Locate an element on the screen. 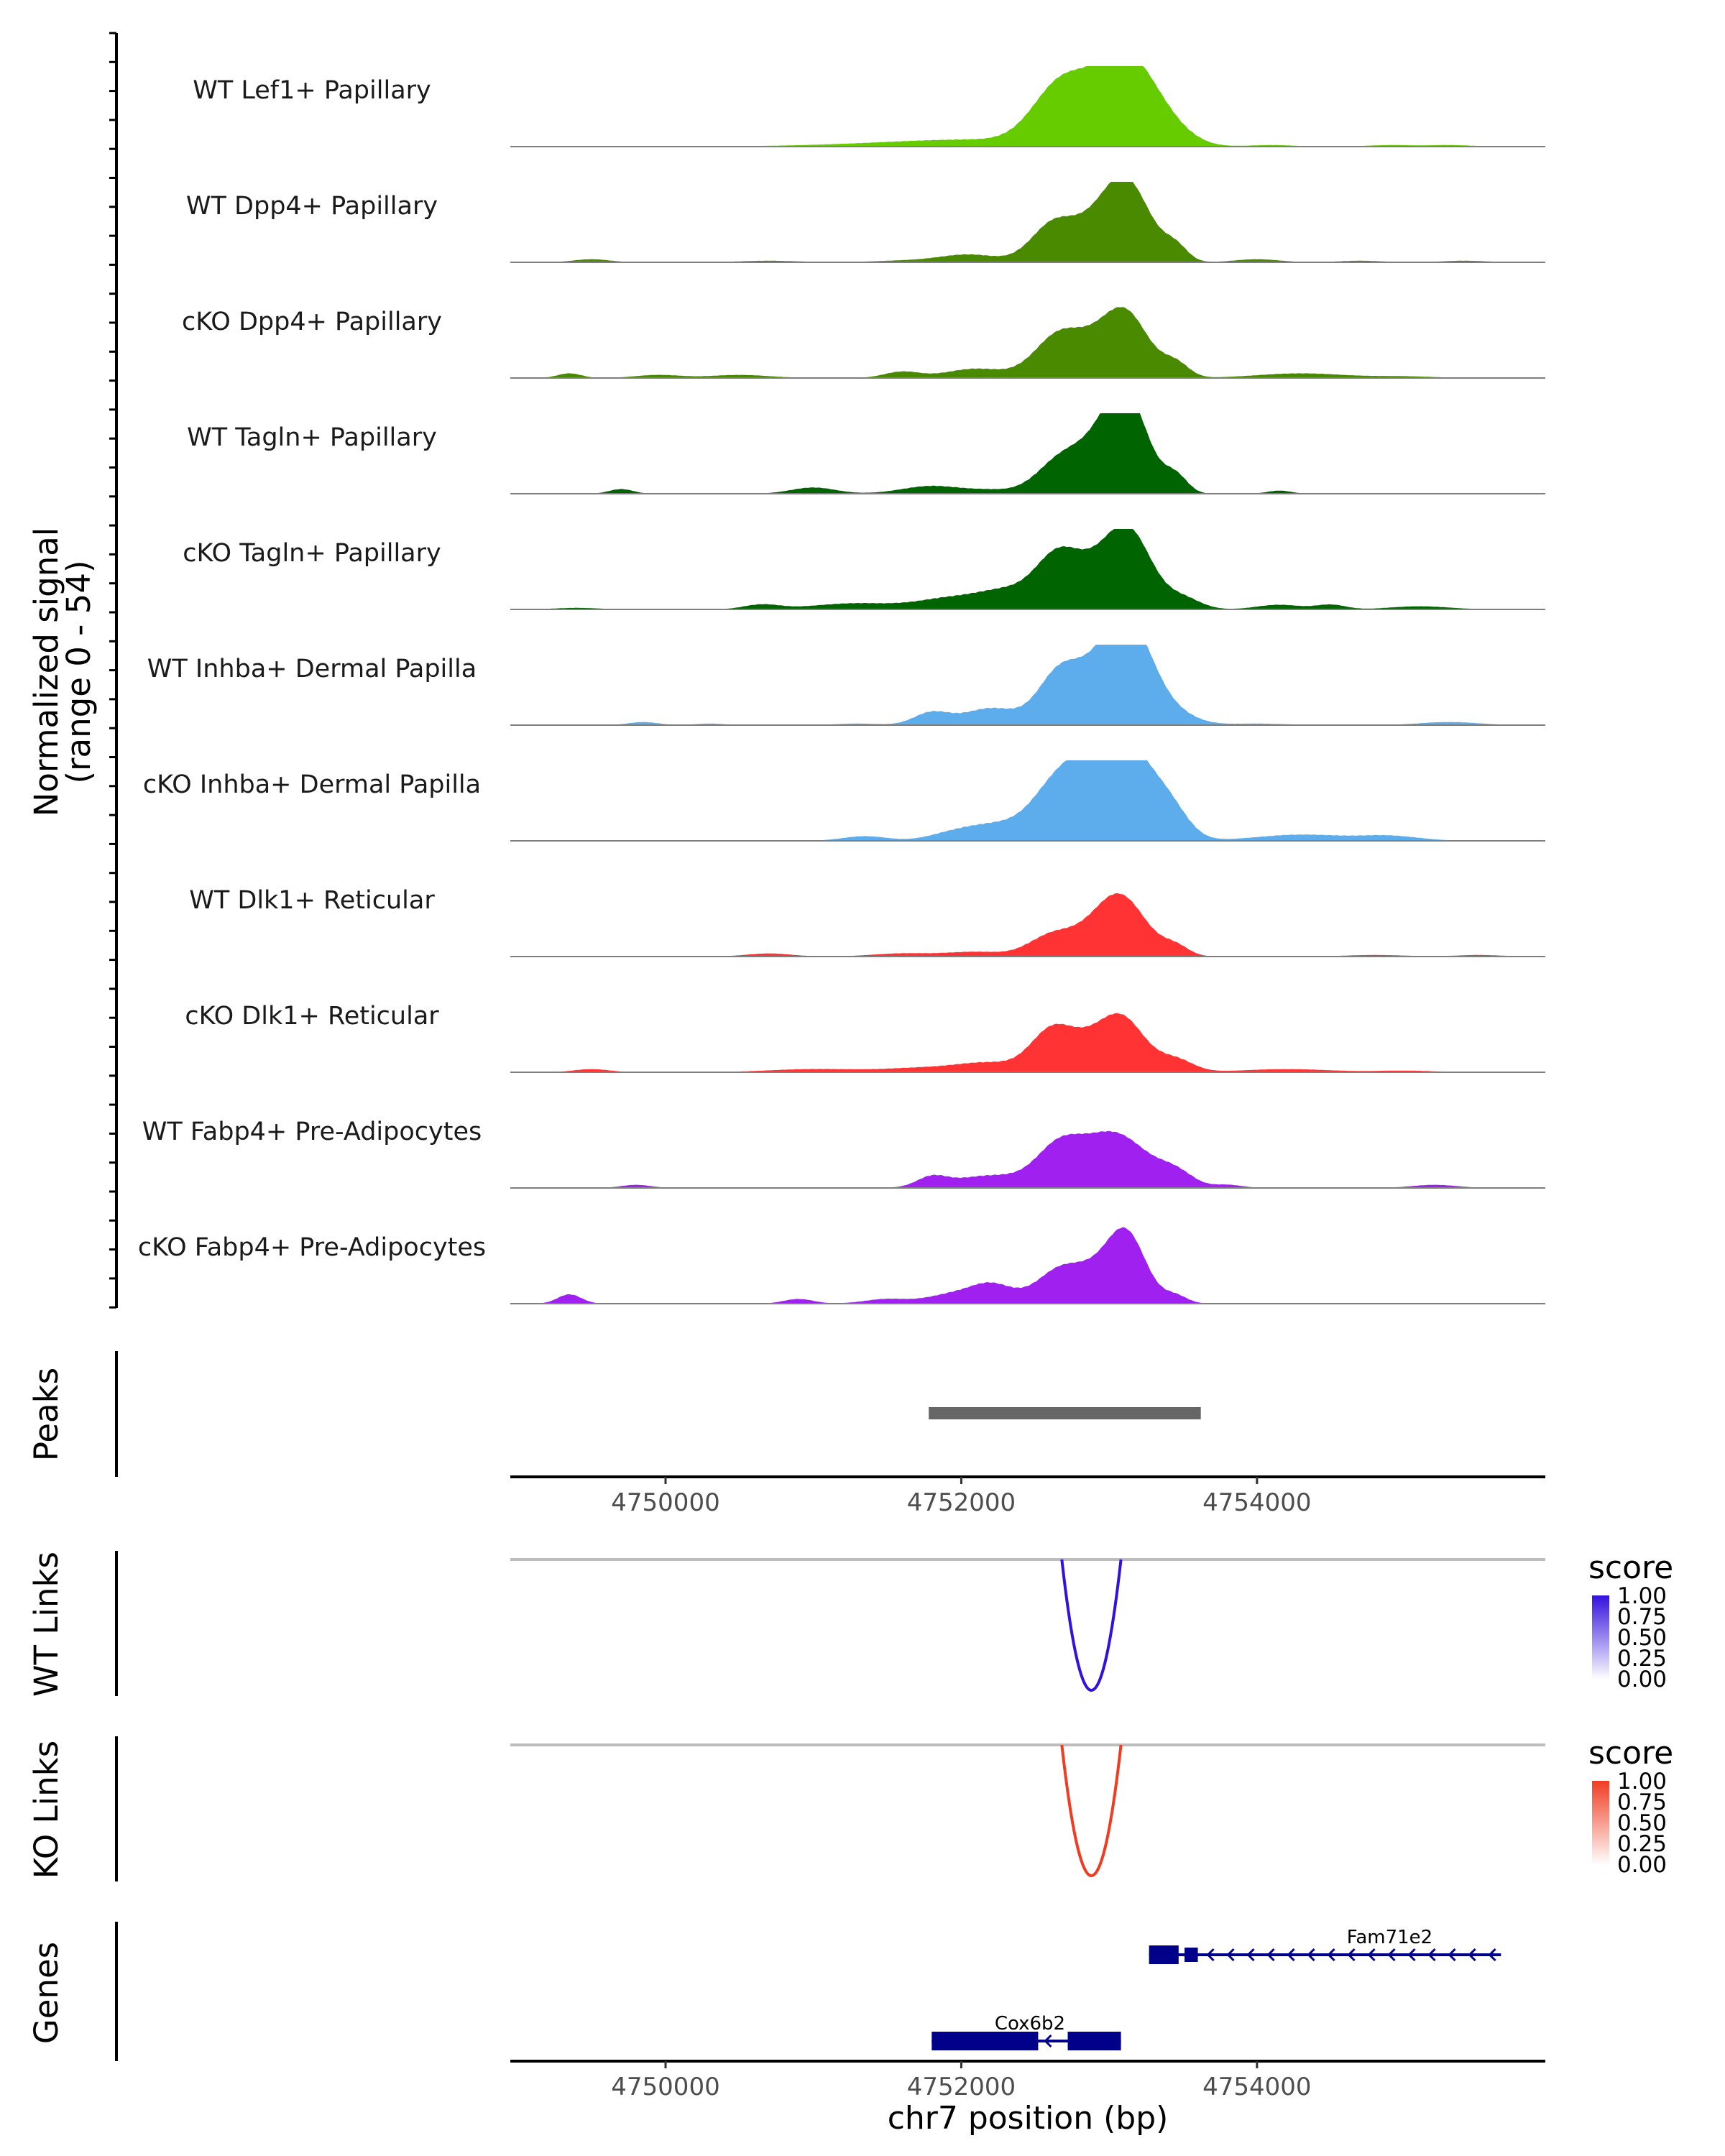 Image resolution: width=1725 pixels, height=2156 pixels. track-label: WT Fabp4+ Pre-Adipocytes is located at coordinates (312, 1132).